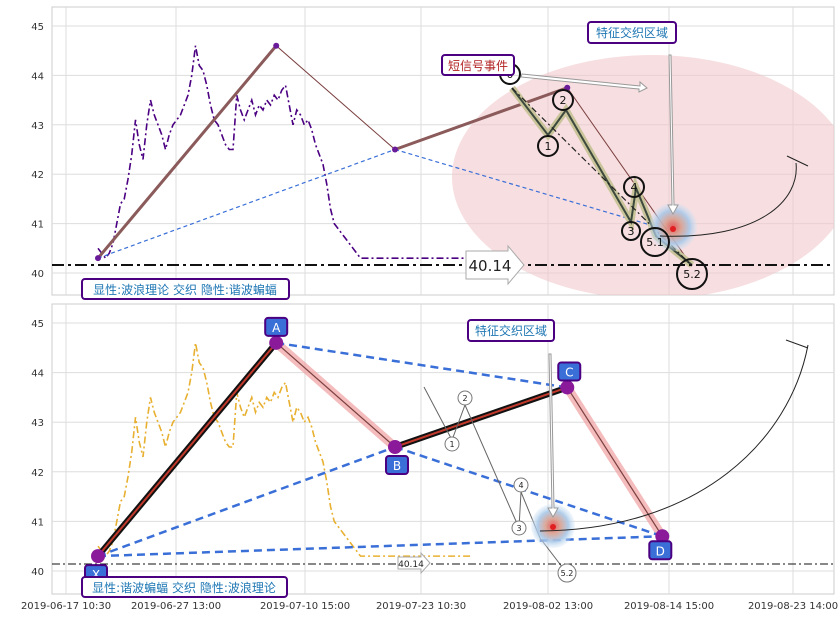 This screenshot has height=617, width=839. I want to click on x-tick-label-1: 2019-06-27 13:00, so click(176, 606).